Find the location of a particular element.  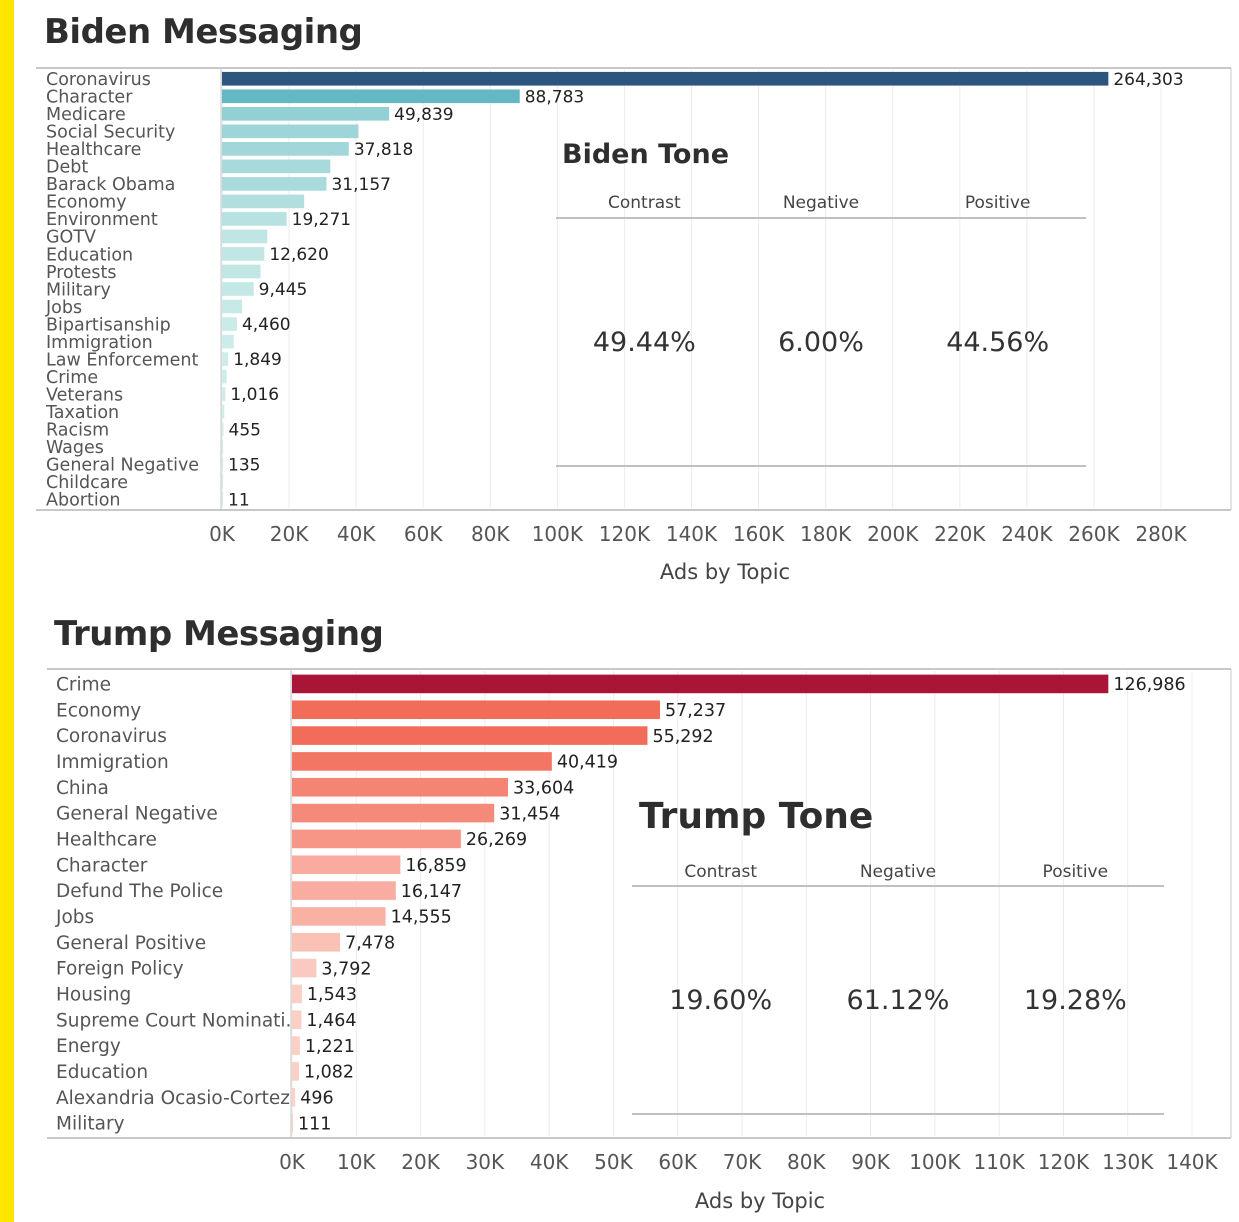

biden-category-label: Medicare is located at coordinates (86, 115).